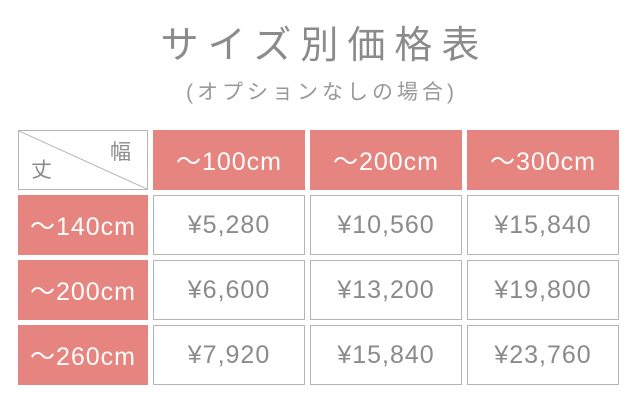  I want to click on price-cell-140-200: ¥10,560, so click(386, 225).